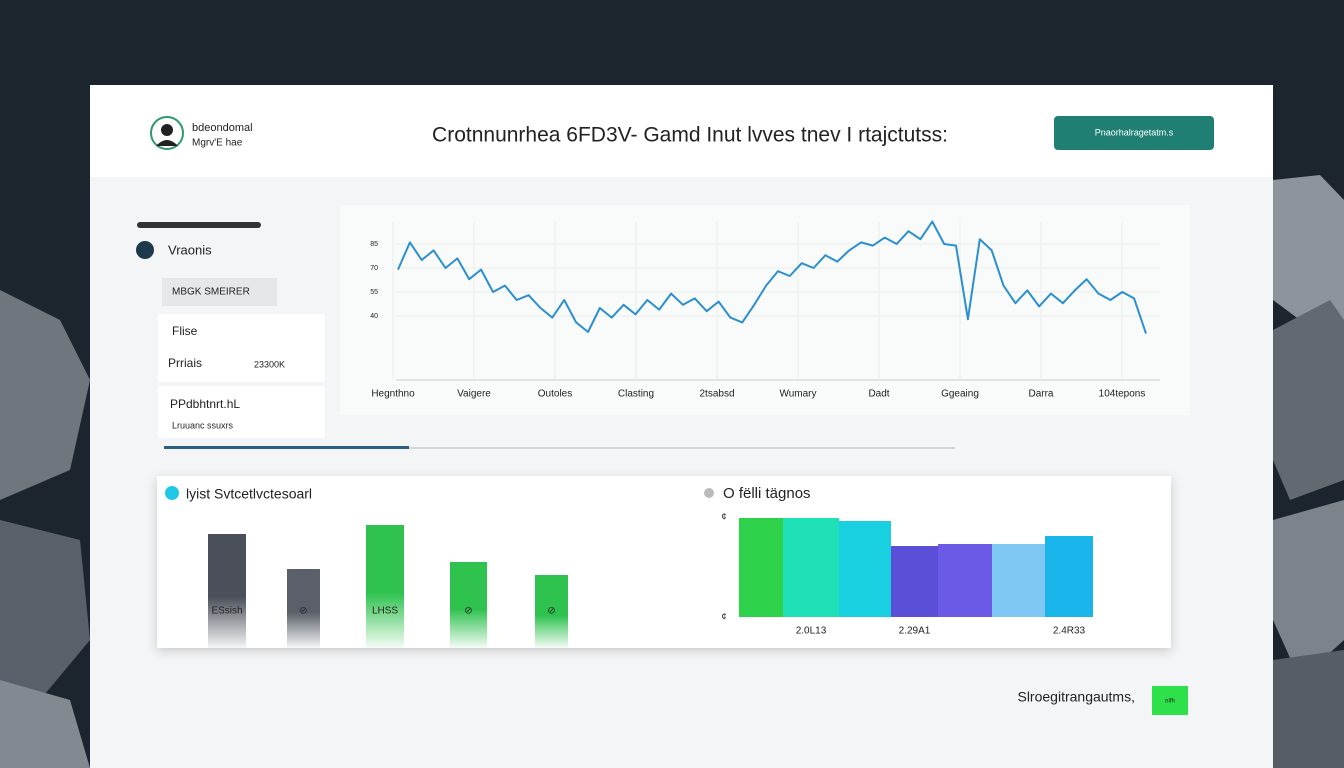  I want to click on user-sub: Mgrv'E hae, so click(217, 143).